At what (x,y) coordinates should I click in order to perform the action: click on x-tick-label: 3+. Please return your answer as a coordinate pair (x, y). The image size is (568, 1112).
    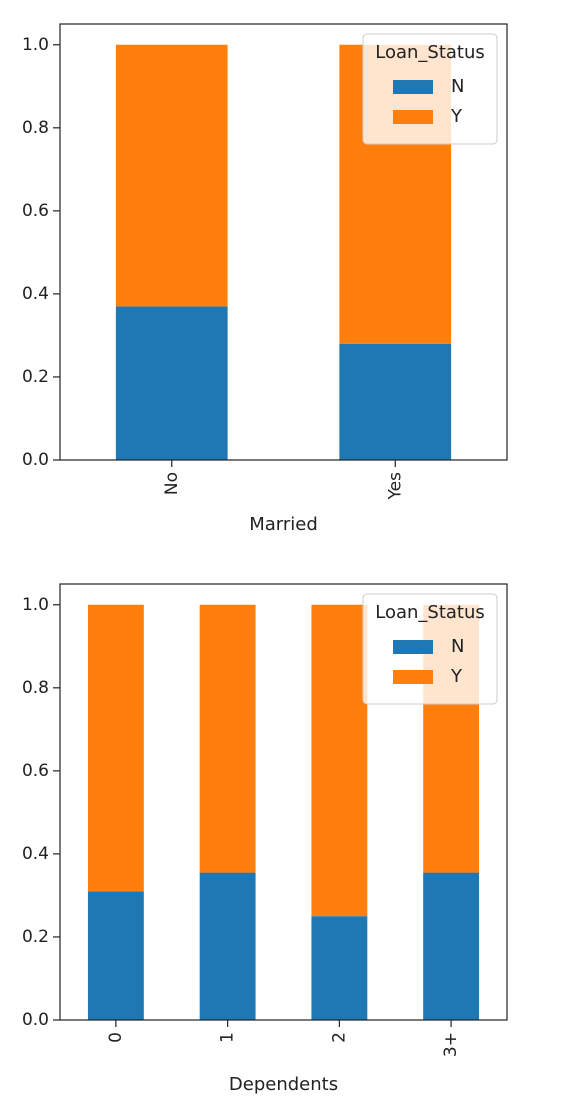
    Looking at the image, I should click on (451, 1044).